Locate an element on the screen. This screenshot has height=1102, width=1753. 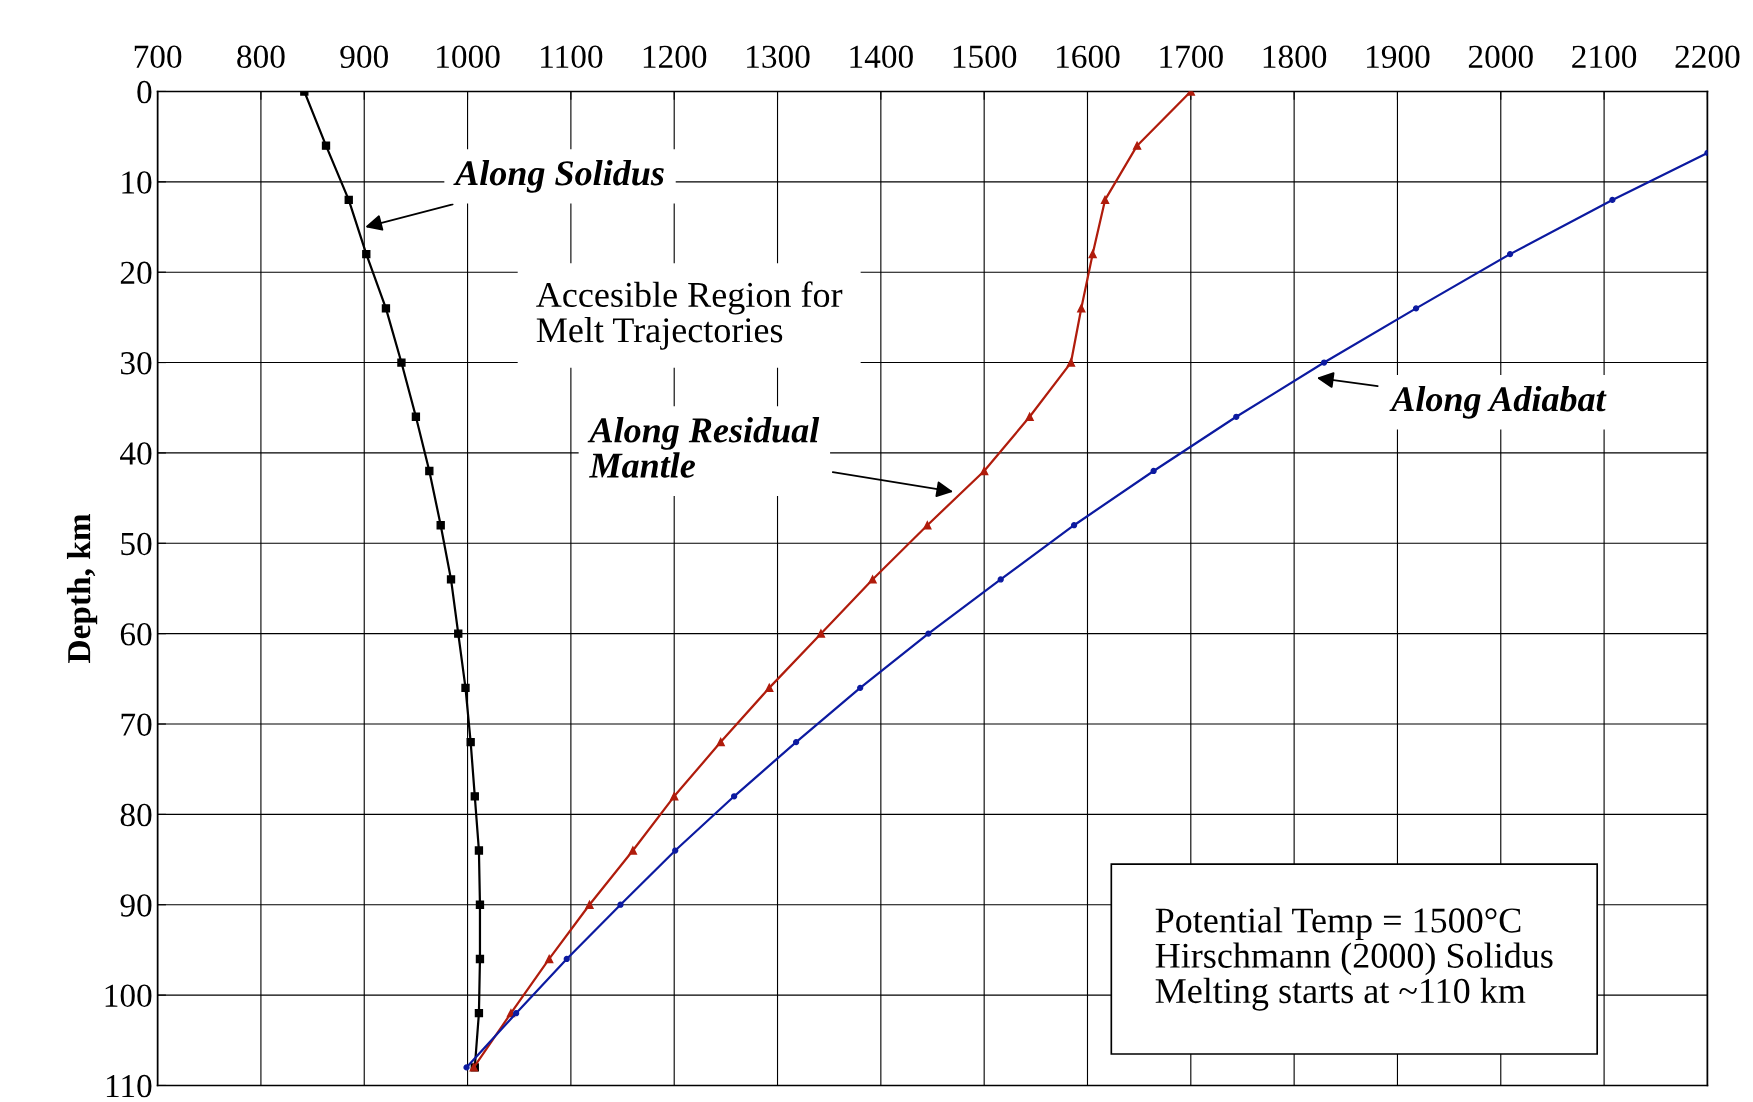
y-tick-label: 90 is located at coordinates (136, 905).